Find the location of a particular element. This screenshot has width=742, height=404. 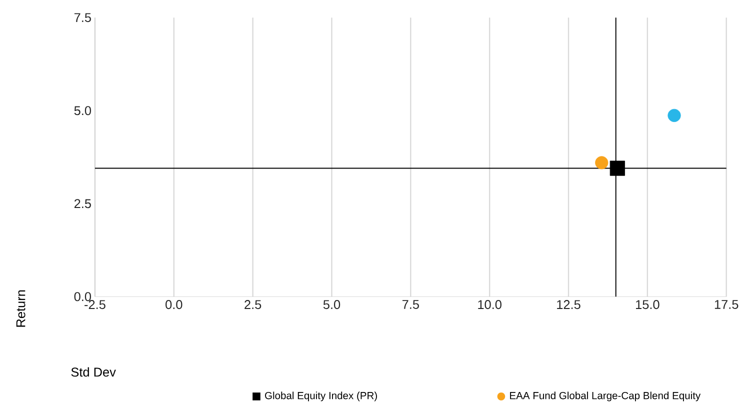

x-tick-label: -2.5 is located at coordinates (95, 304).